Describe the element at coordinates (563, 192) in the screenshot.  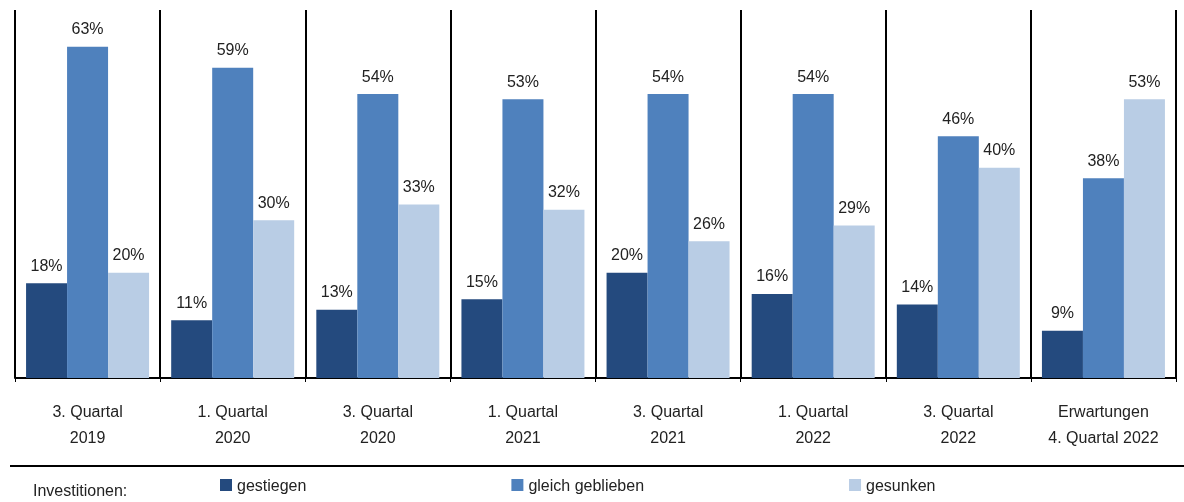
I see `data-label: 32%` at that location.